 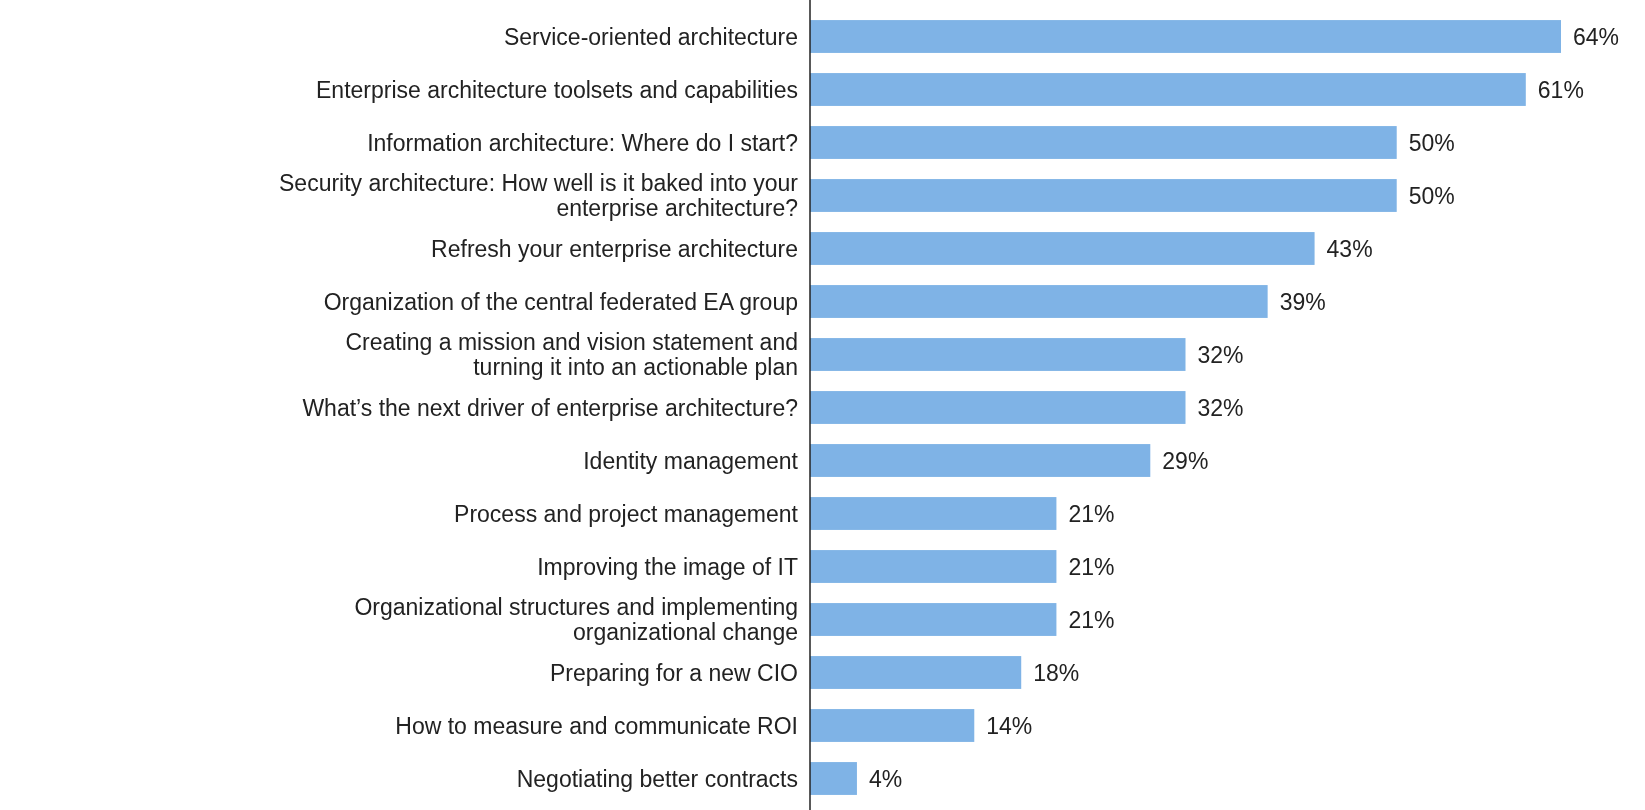 I want to click on y-tick-label: Negotiating better contracts, so click(x=657, y=778).